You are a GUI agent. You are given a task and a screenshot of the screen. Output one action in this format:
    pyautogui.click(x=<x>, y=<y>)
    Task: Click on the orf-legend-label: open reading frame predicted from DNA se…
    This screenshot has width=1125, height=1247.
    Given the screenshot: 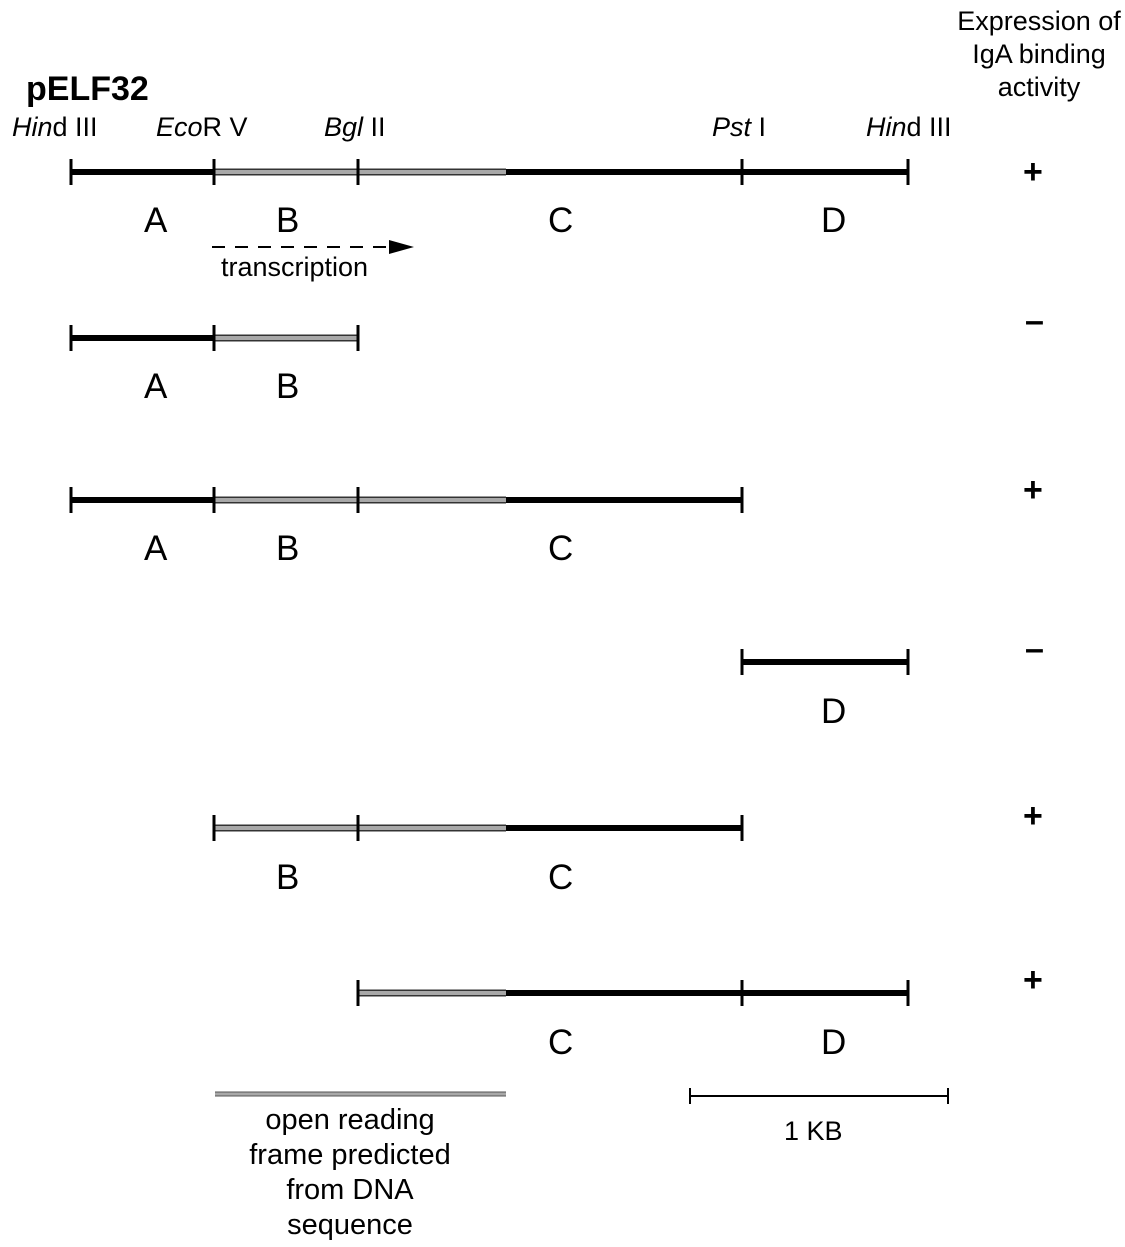 What is the action you would take?
    pyautogui.click(x=350, y=1172)
    